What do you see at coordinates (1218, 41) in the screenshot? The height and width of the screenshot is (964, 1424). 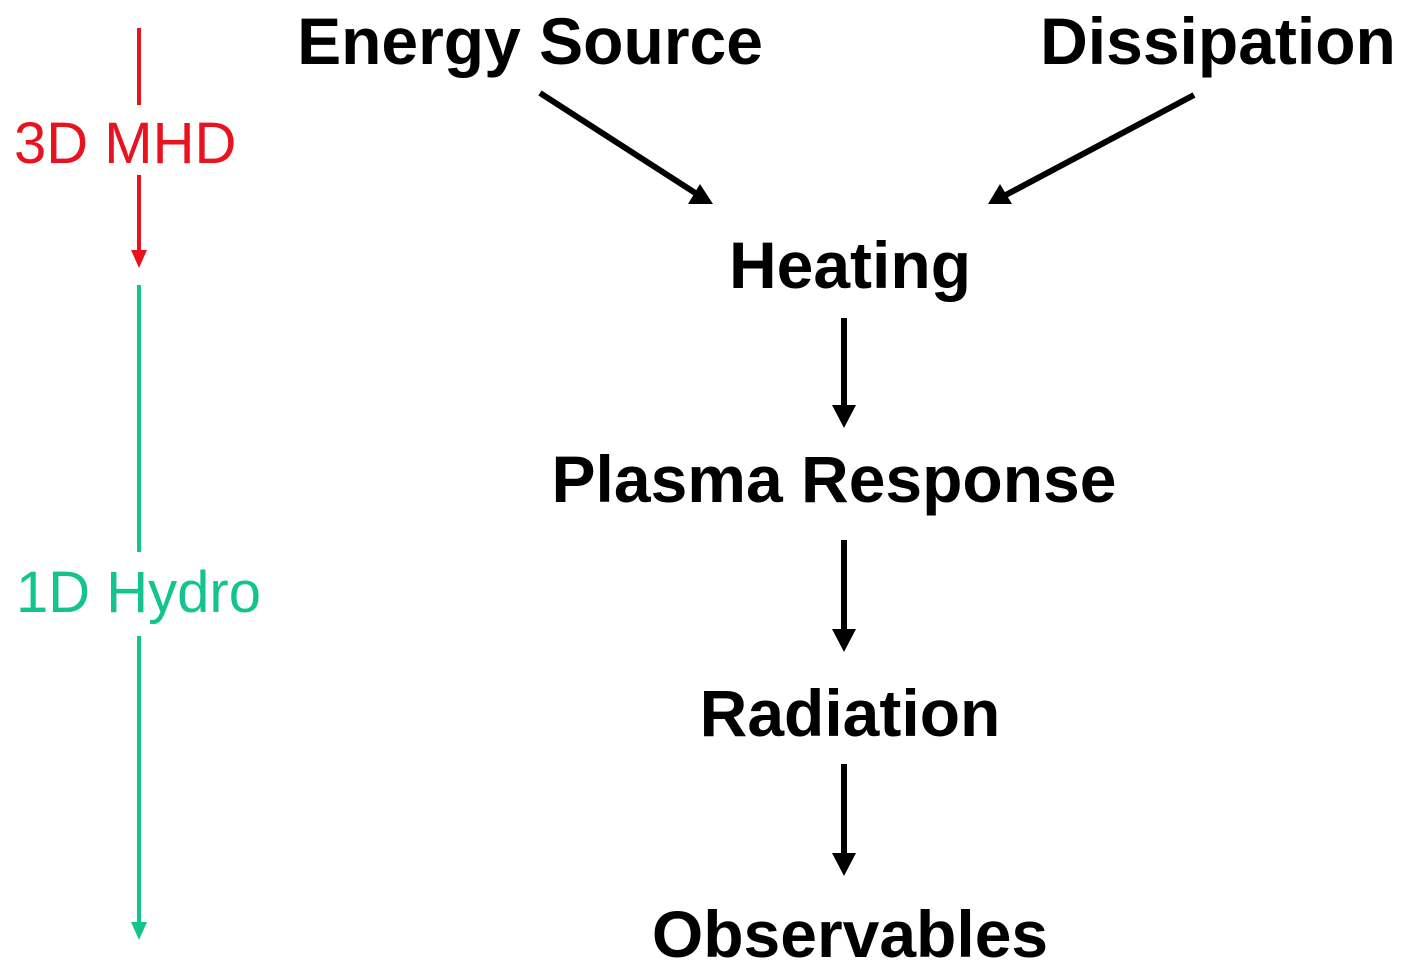 I see `node-label: Dissipation` at bounding box center [1218, 41].